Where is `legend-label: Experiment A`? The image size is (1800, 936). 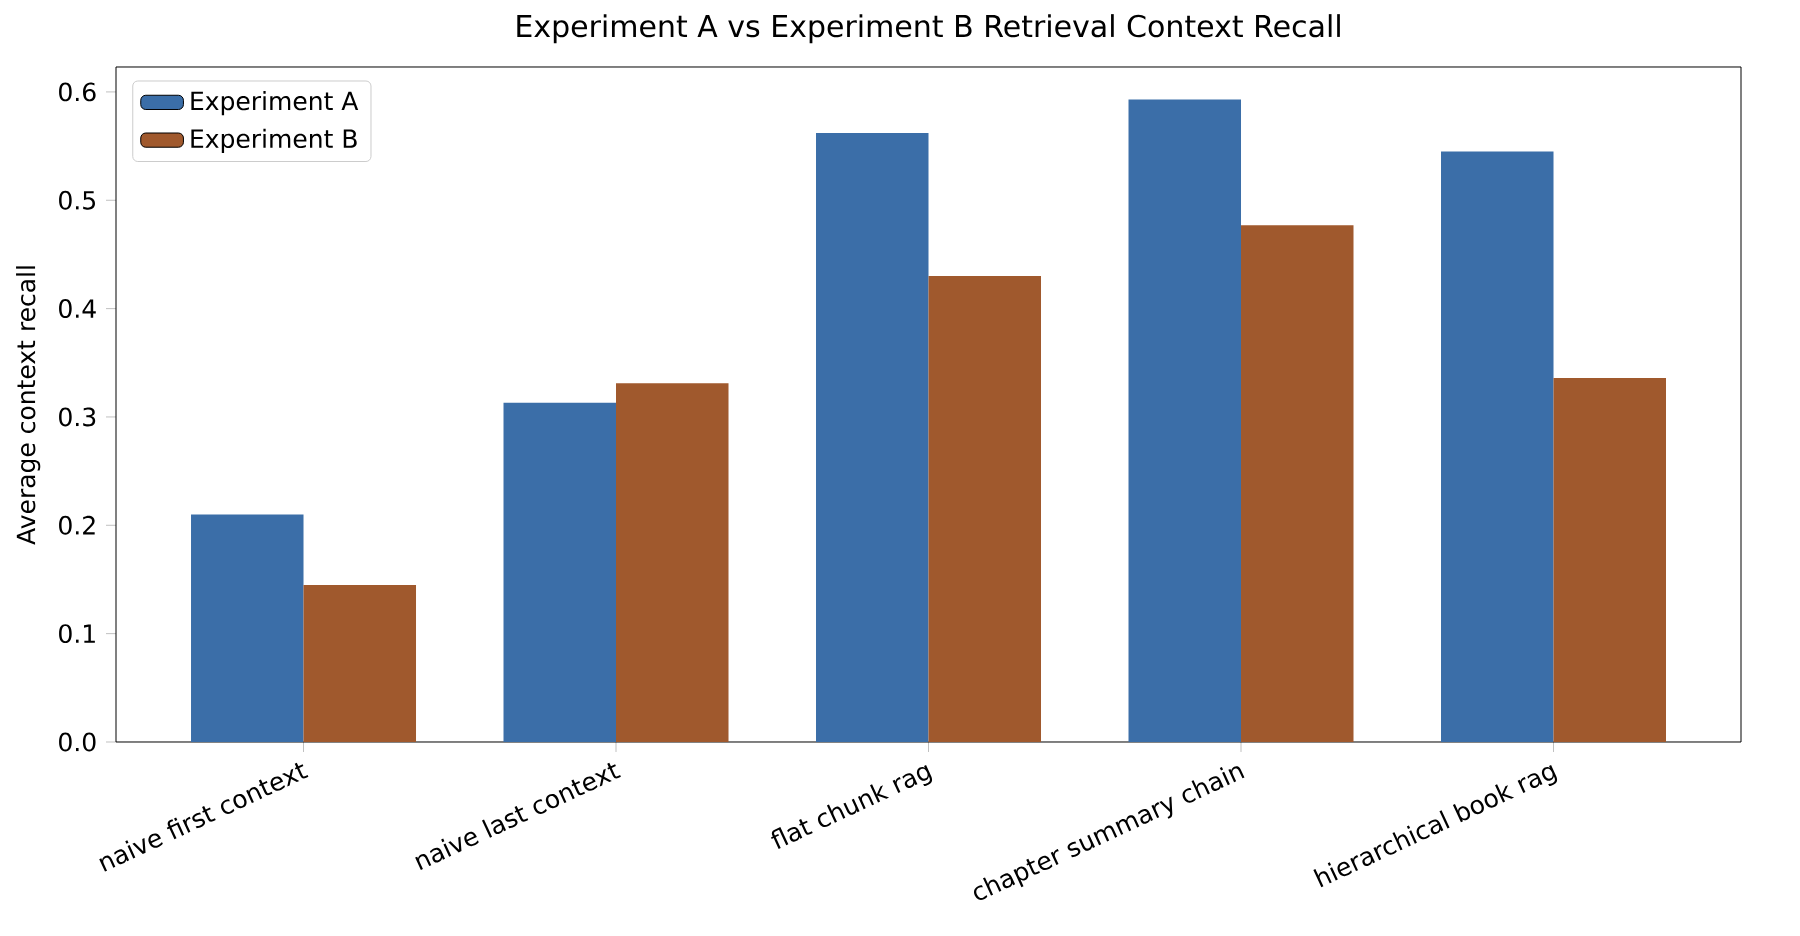
legend-label: Experiment A is located at coordinates (275, 103).